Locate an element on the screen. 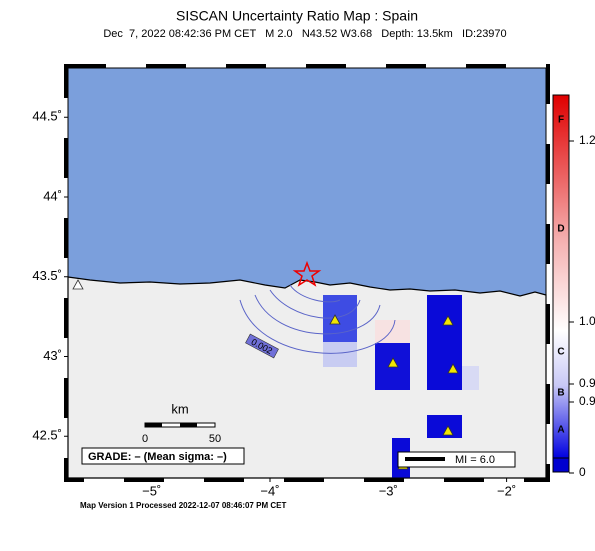  colorbar-label: 1.0 is located at coordinates (587, 321).